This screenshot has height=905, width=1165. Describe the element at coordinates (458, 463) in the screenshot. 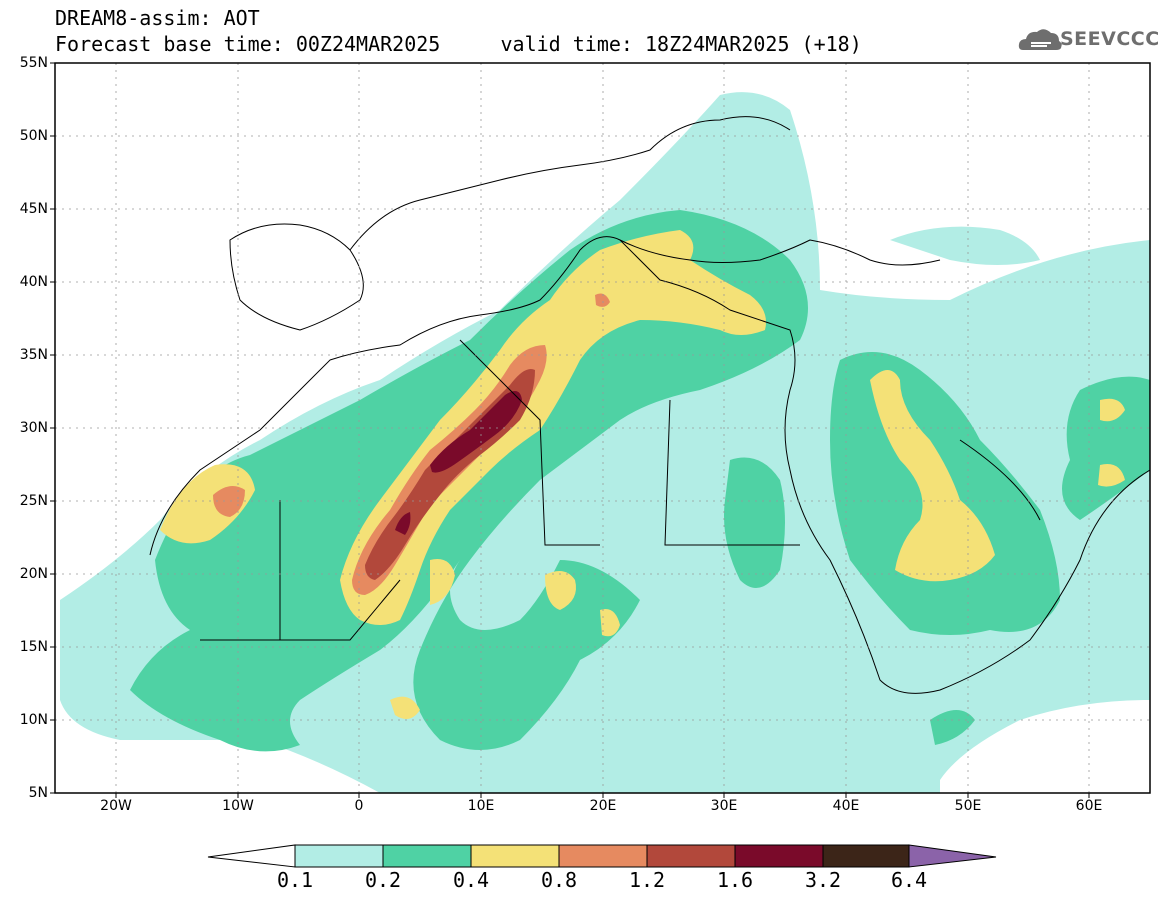

I see `aot-band-1.6` at that location.